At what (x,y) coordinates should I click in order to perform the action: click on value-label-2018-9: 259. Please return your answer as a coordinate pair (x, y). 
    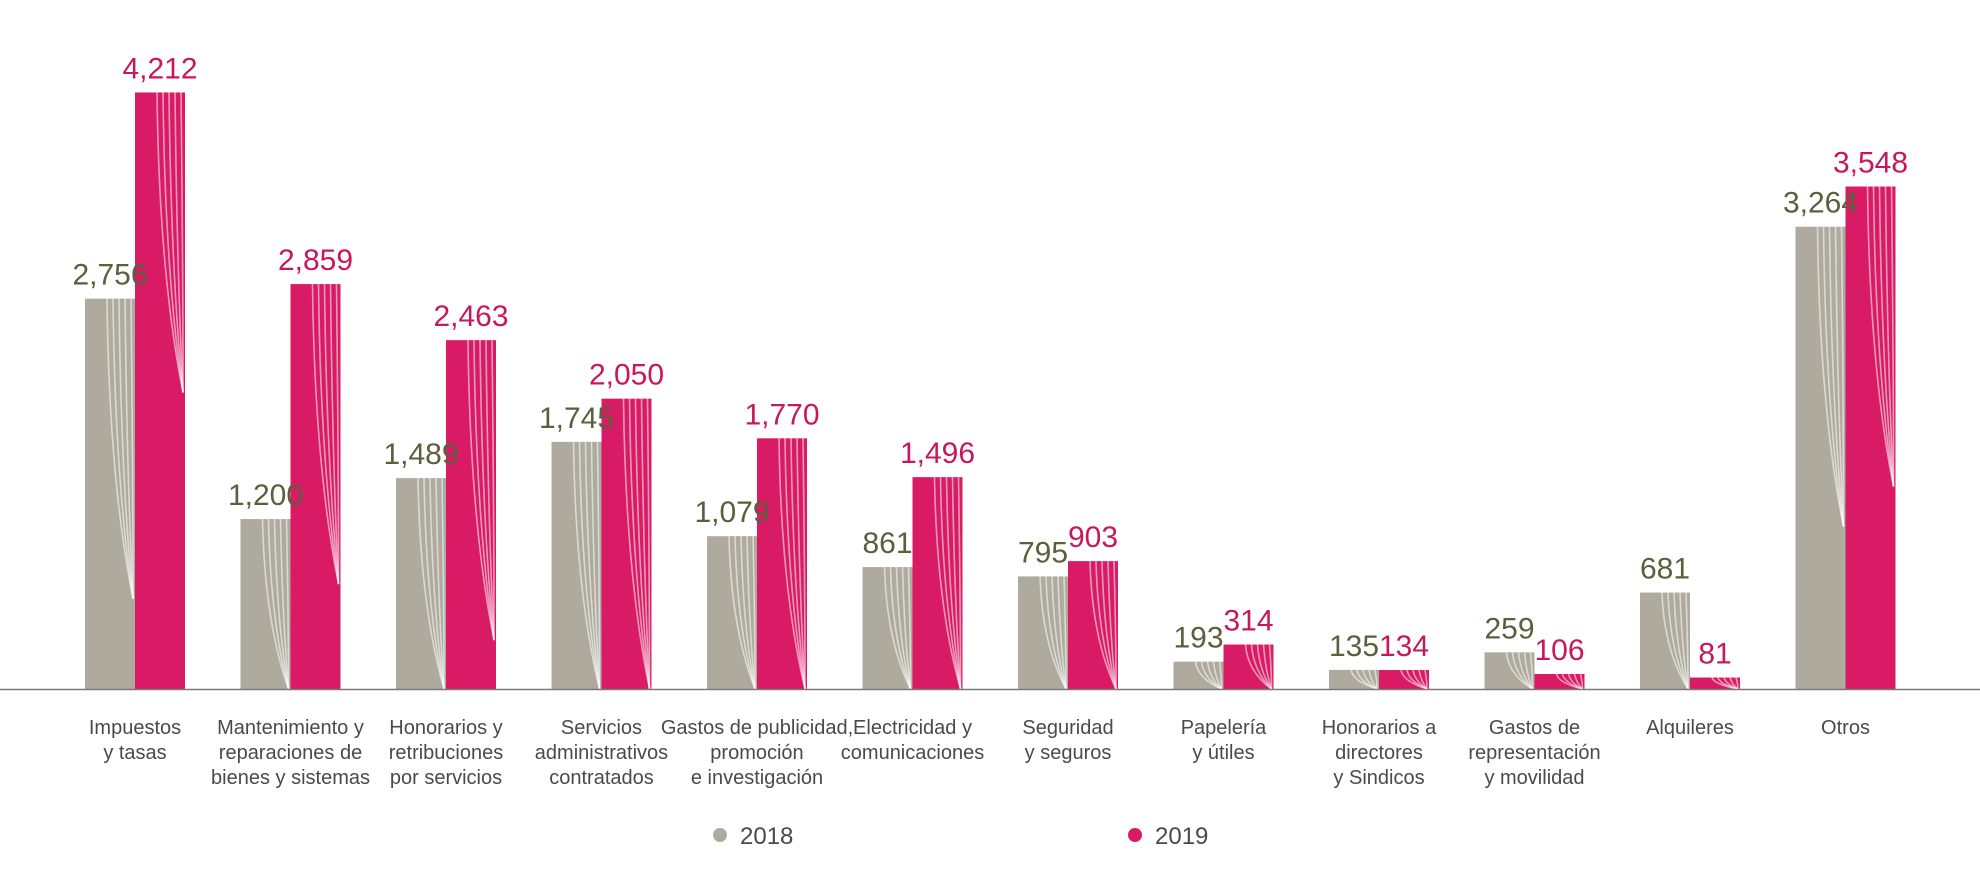
    Looking at the image, I should click on (1509, 628).